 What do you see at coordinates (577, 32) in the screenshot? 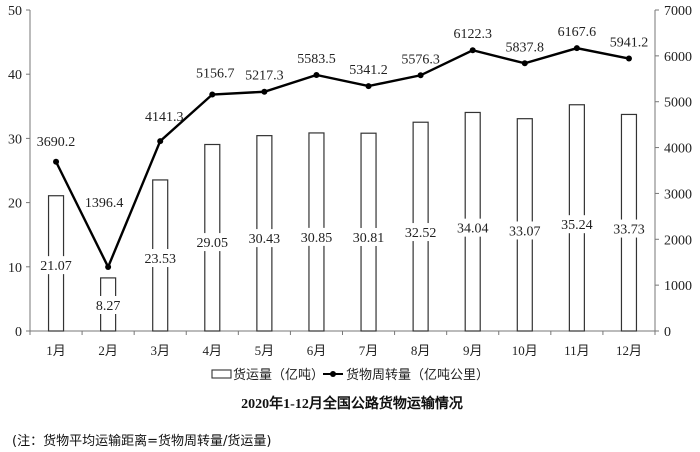
I see `line-value-label: 6167.6` at bounding box center [577, 32].